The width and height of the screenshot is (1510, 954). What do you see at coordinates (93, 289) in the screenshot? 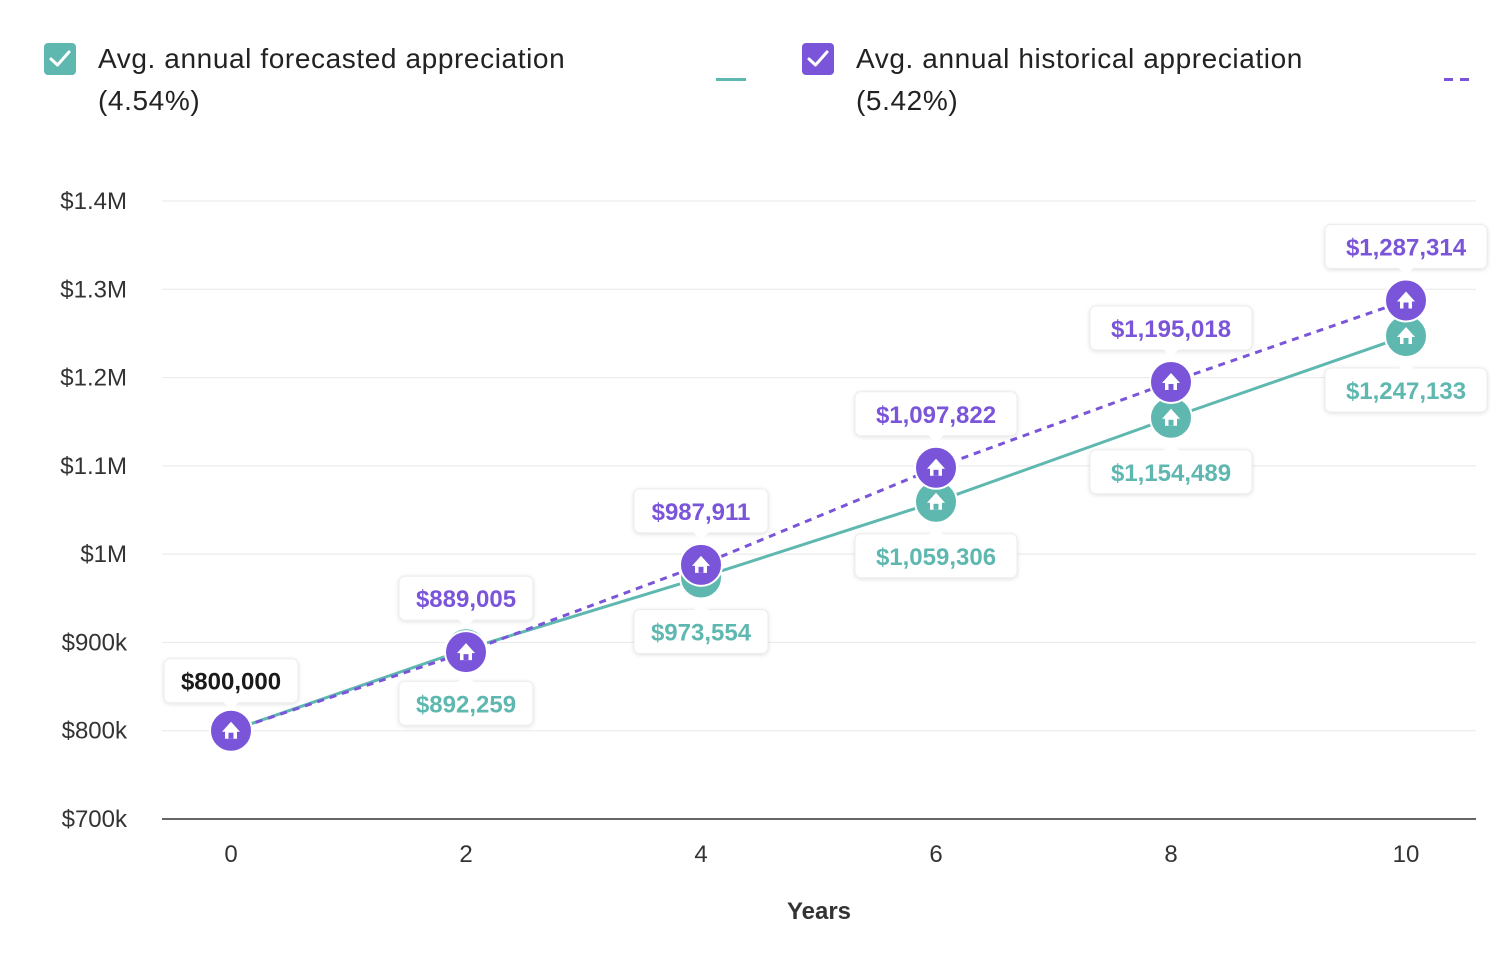
I see `y-tick-label: $1.3M` at bounding box center [93, 289].